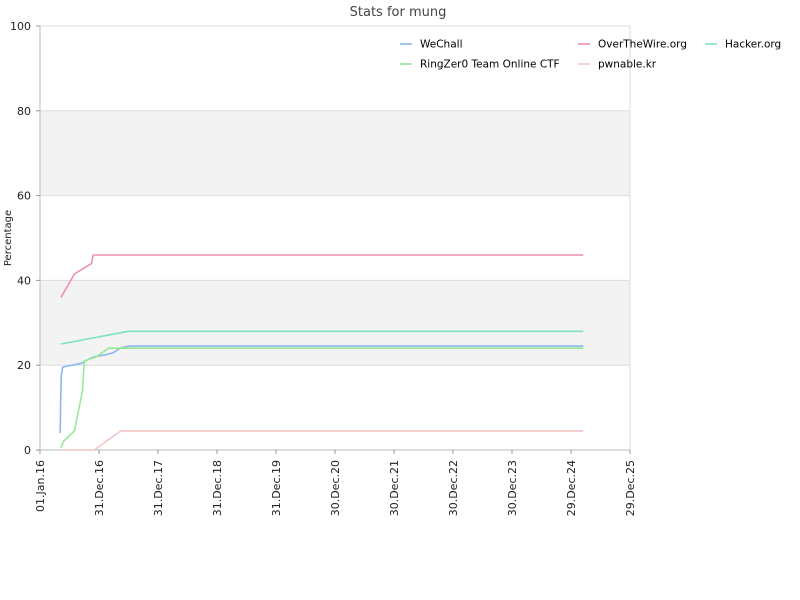  Describe the element at coordinates (20, 26) in the screenshot. I see `y-tick-label: 100` at that location.